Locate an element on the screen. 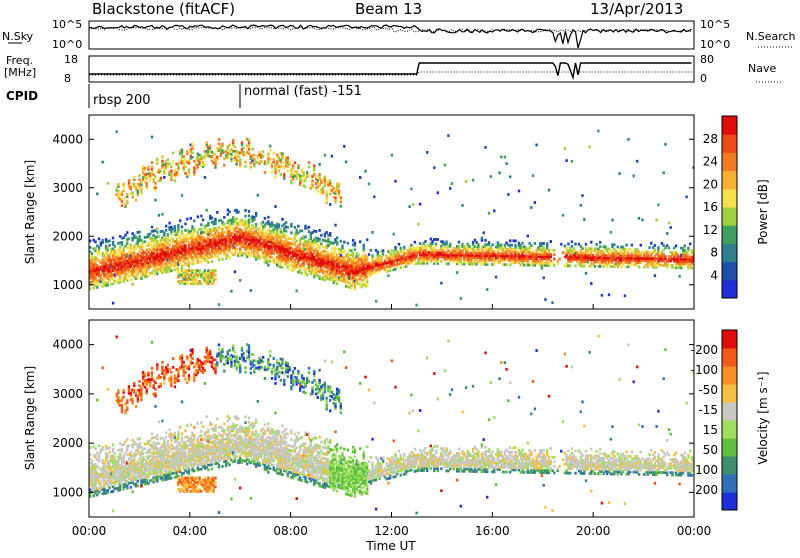 This screenshot has height=558, width=800. nsky-tick-high: 10^5 is located at coordinates (67, 24).